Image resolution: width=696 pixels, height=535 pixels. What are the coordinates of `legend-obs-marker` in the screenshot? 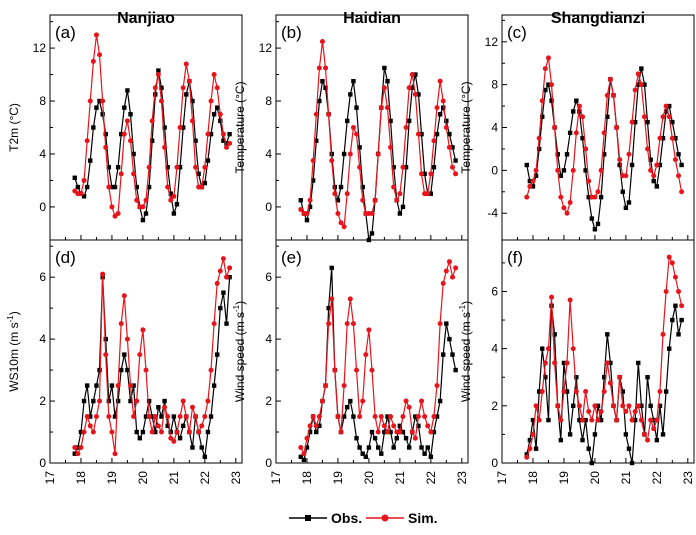 It's located at (308, 518).